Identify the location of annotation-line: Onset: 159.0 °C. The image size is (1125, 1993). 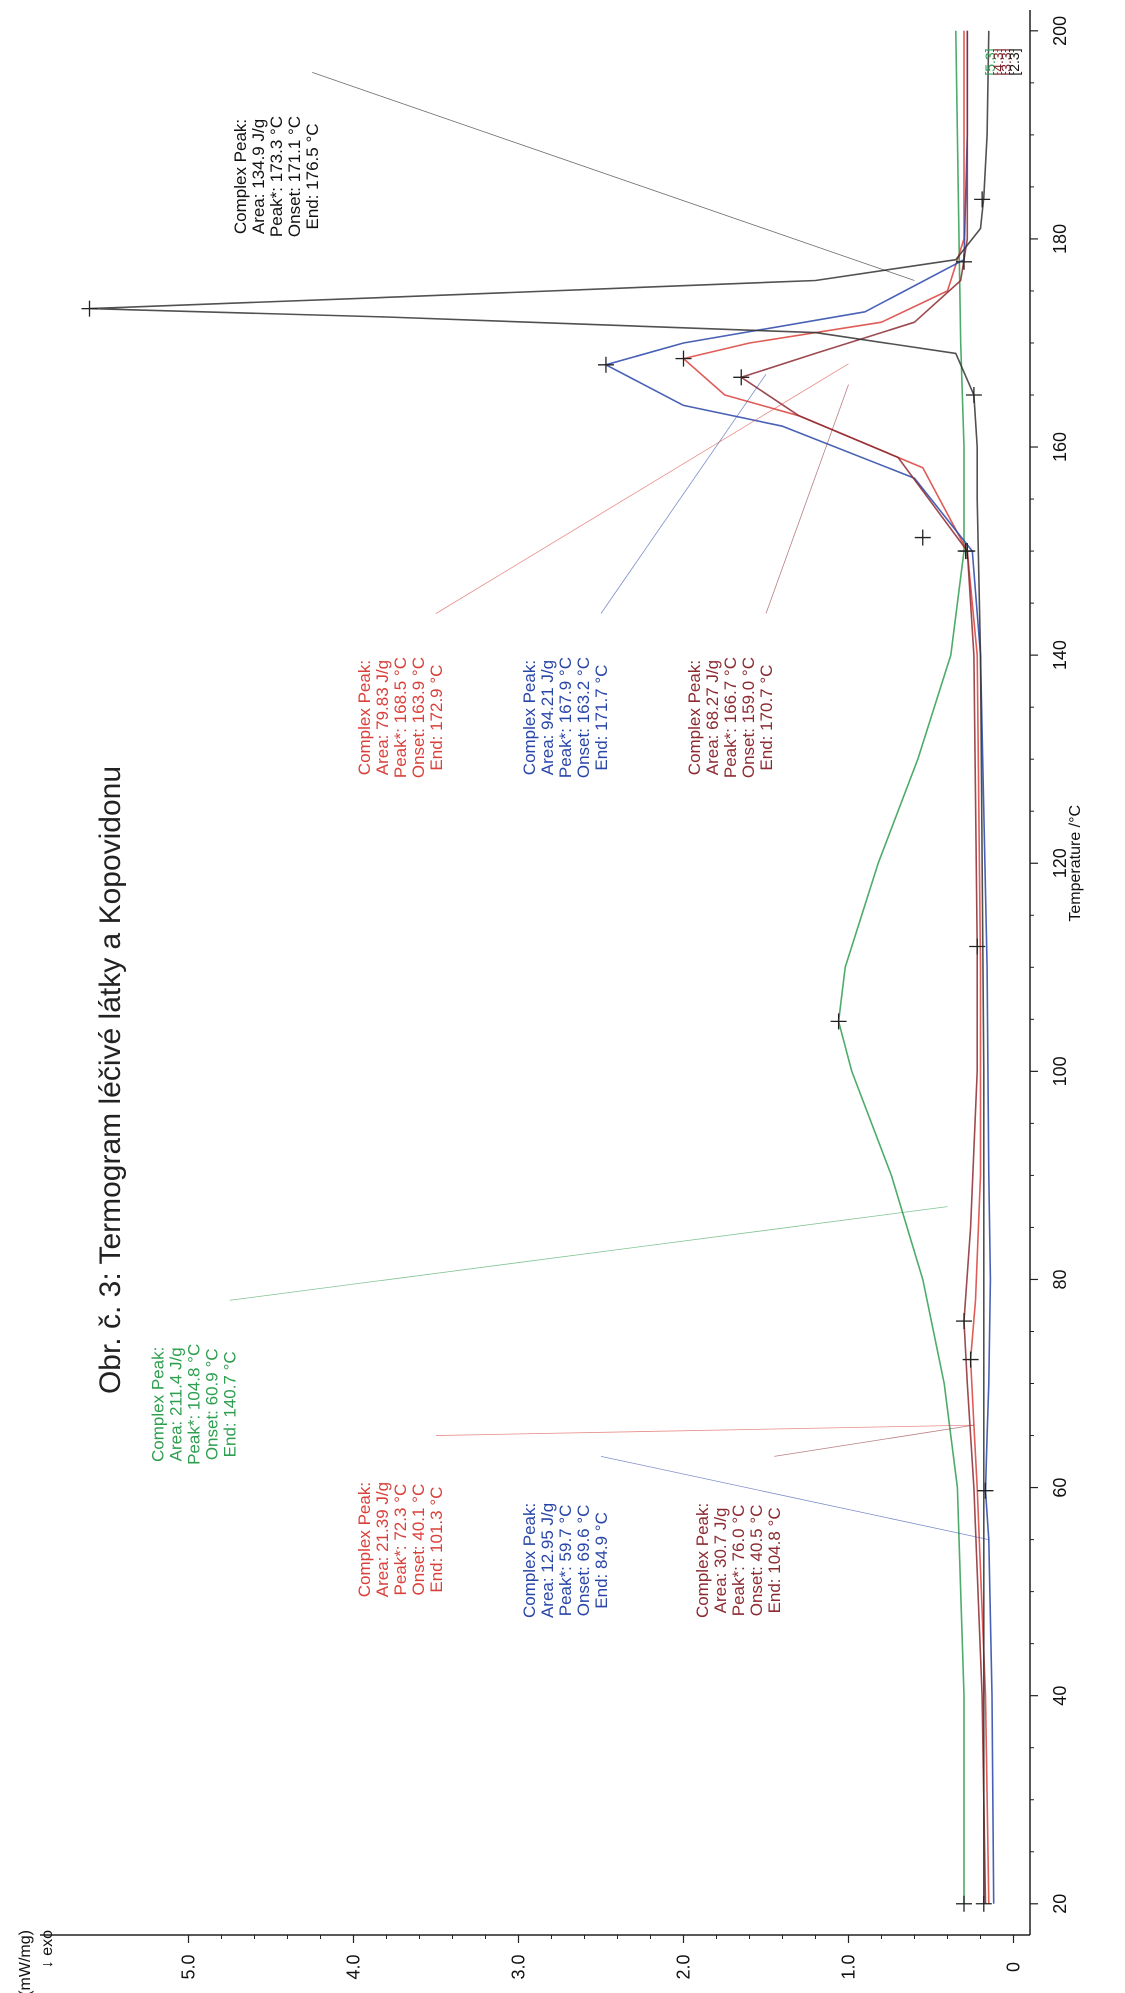
(748, 717).